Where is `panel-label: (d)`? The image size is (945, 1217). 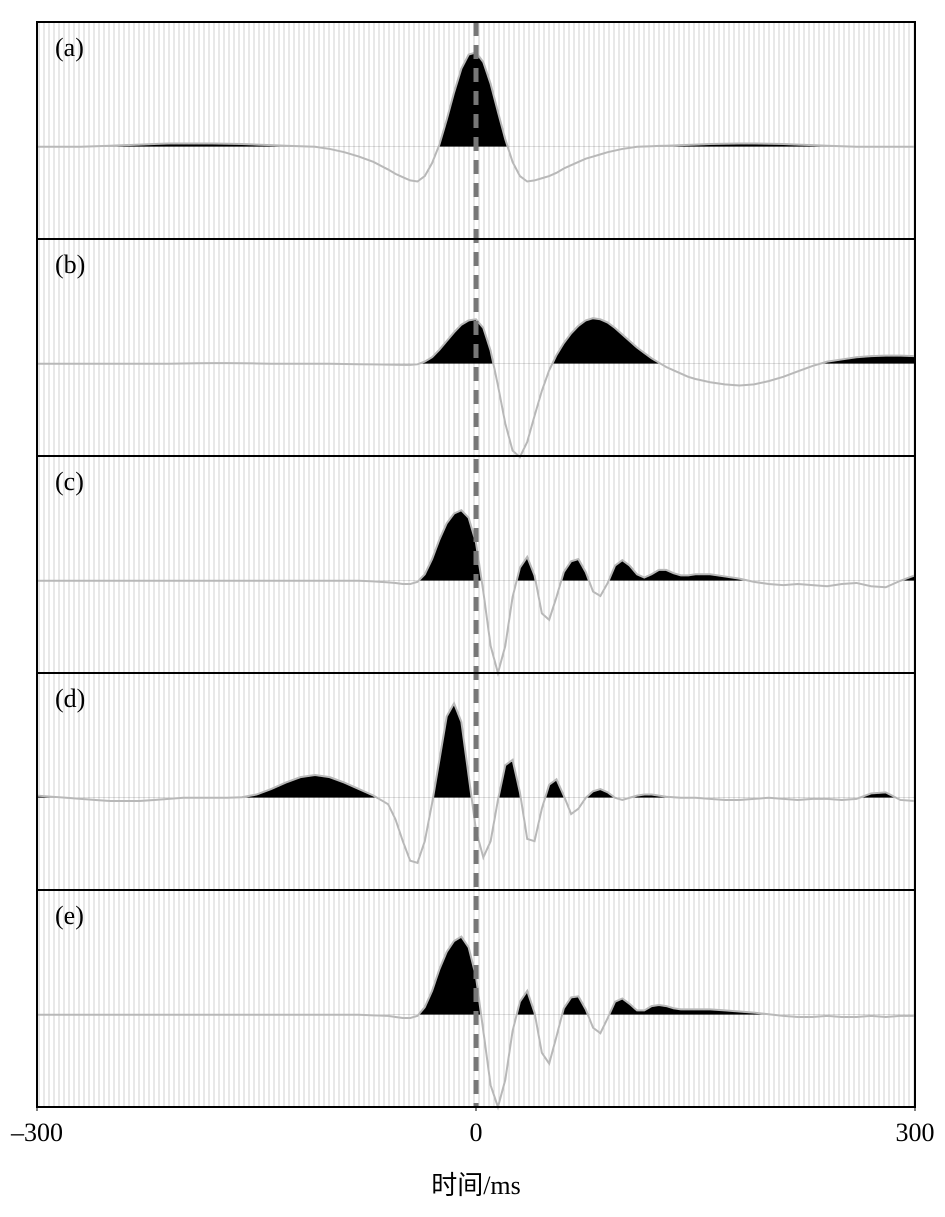 panel-label: (d) is located at coordinates (70, 698).